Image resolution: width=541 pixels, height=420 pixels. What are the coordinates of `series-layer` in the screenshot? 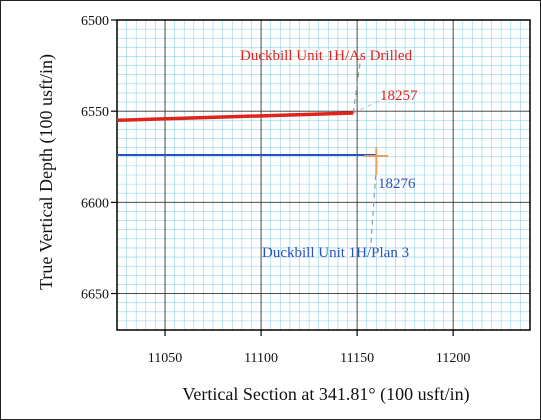 It's located at (246, 133).